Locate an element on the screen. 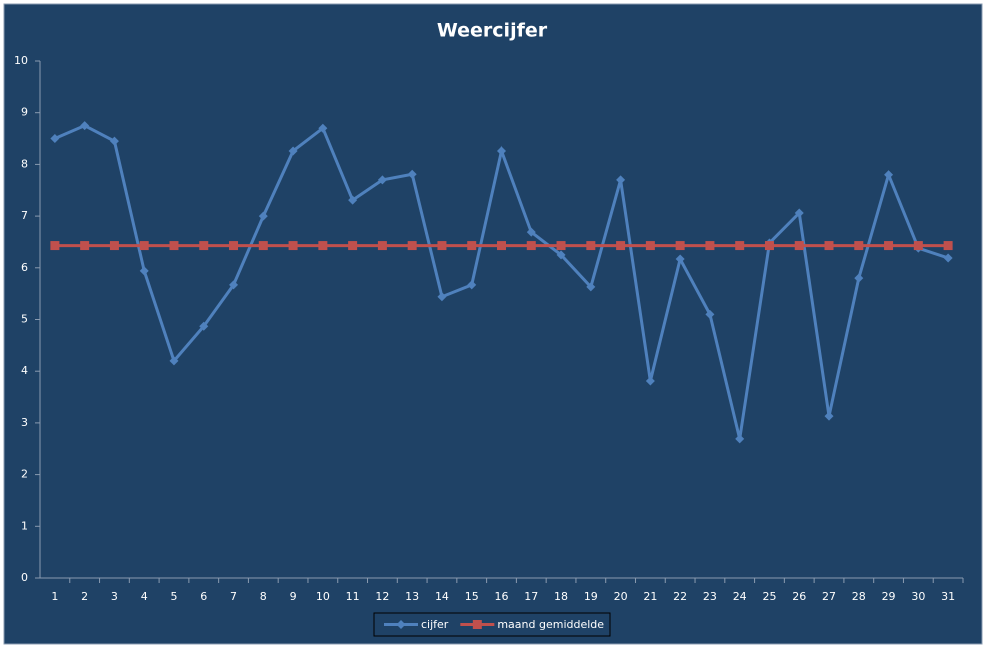 The image size is (987, 648). x-tick-label: 14 is located at coordinates (442, 596).